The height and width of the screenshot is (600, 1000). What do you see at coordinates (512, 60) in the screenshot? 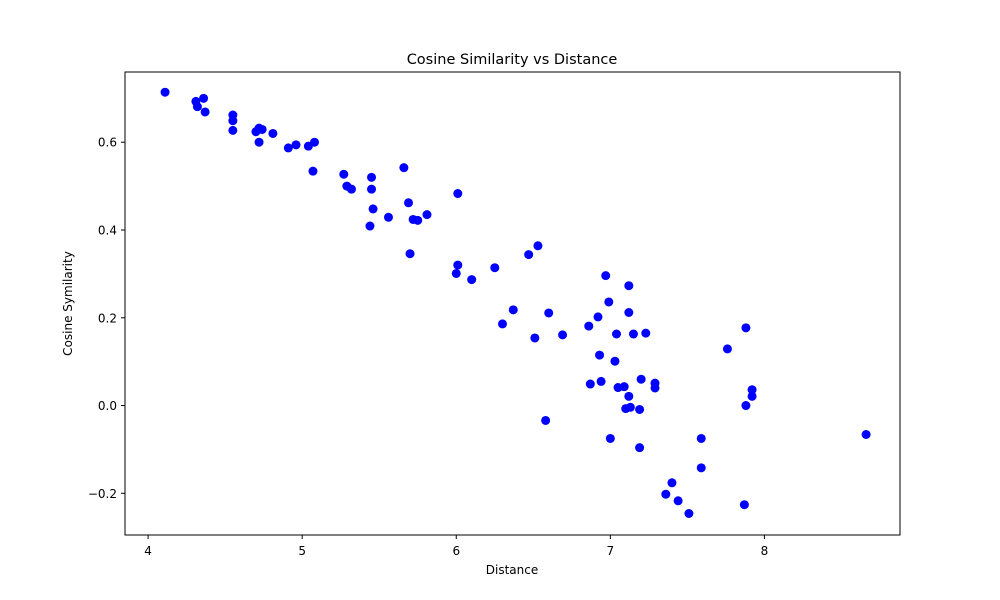
I see `chart-title: Cosine Similarity vs Distance` at bounding box center [512, 60].